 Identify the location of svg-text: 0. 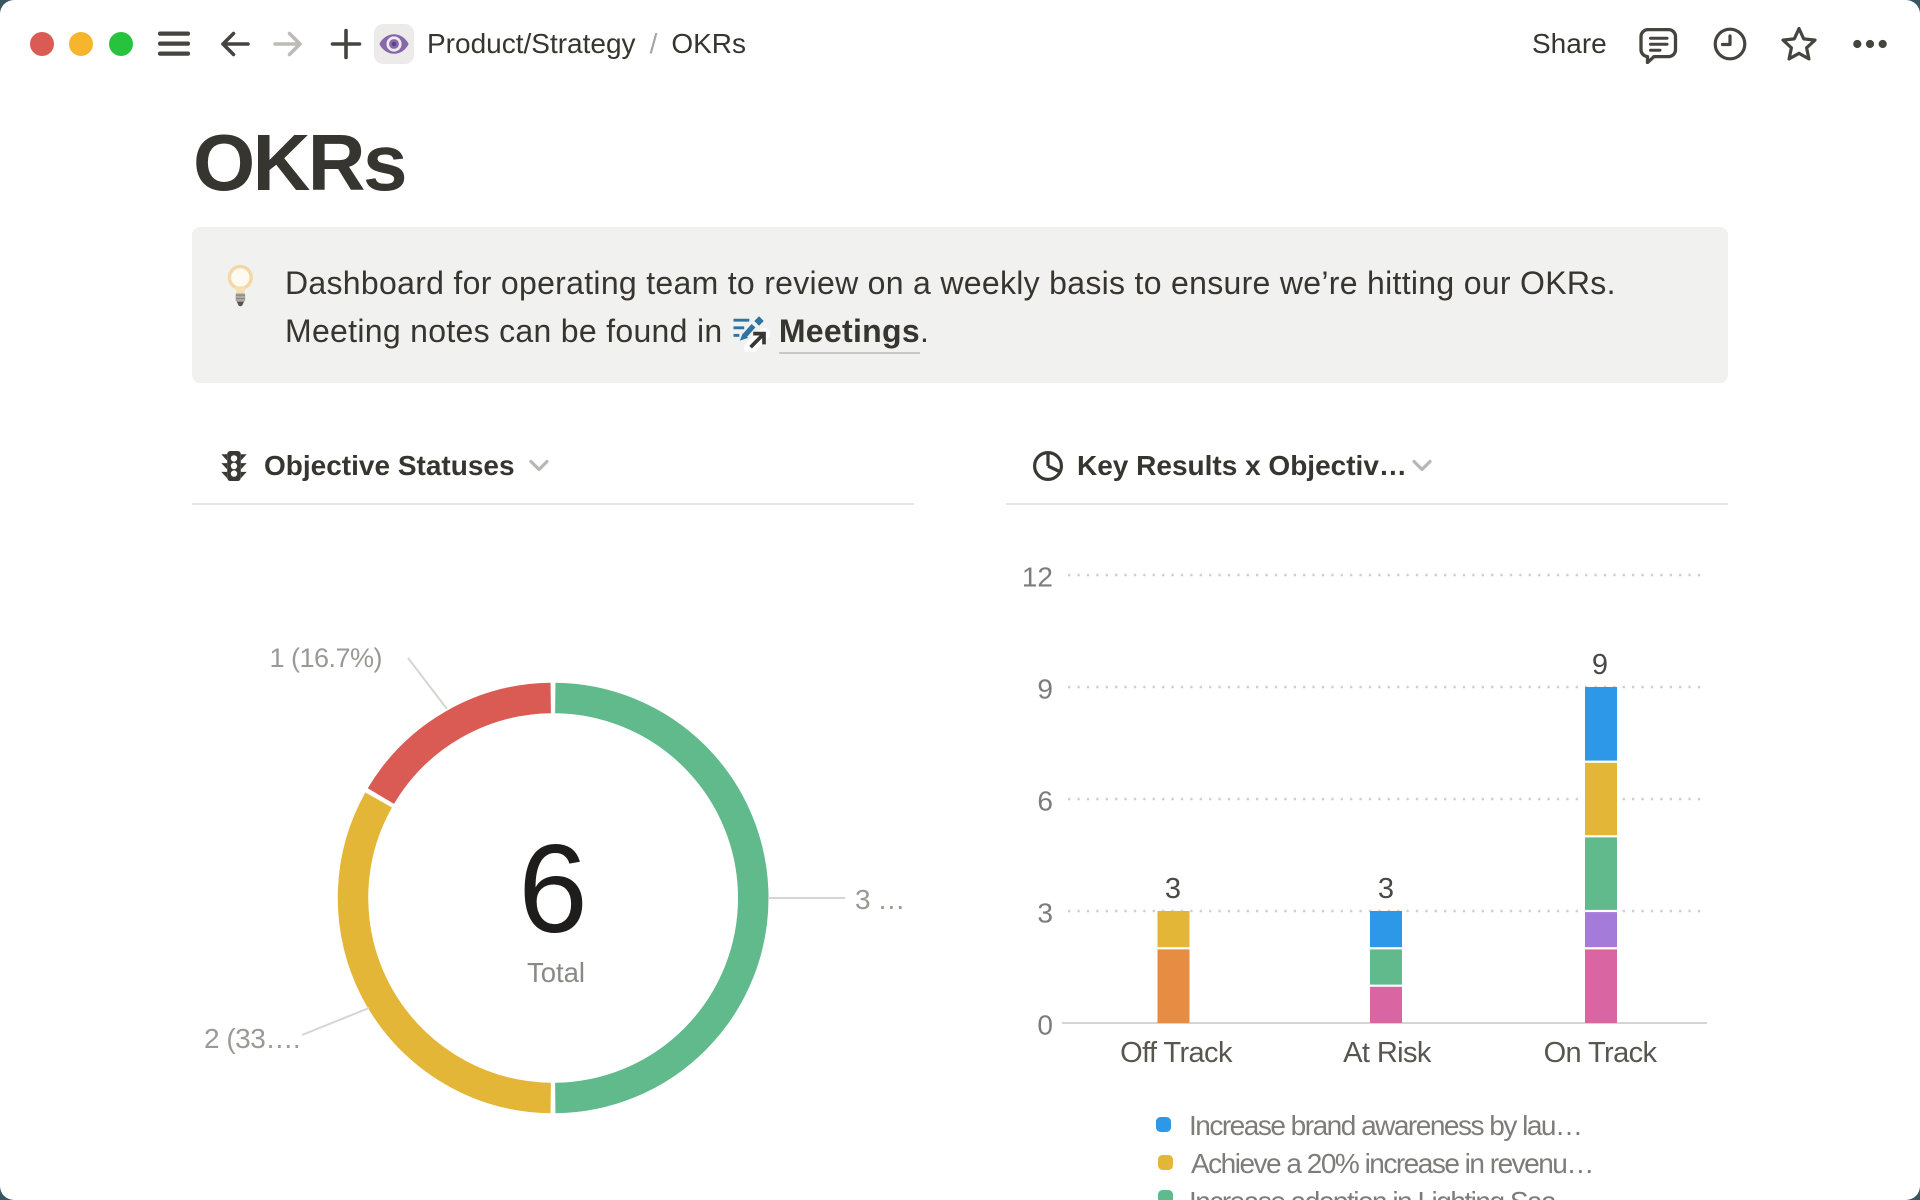
(1045, 1025).